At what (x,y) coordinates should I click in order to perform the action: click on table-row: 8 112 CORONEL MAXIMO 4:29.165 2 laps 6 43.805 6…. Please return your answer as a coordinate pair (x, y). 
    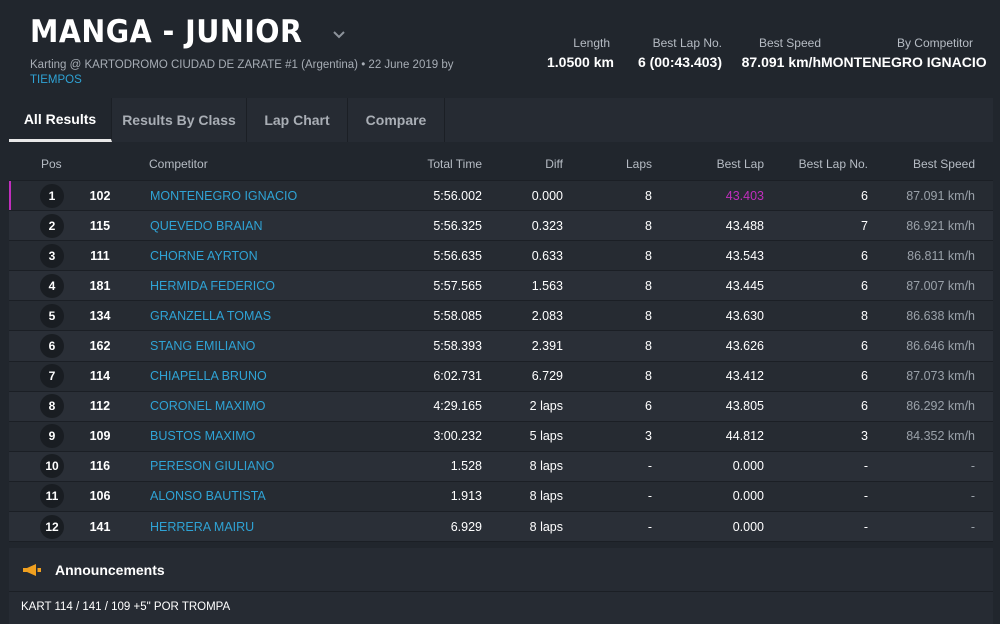
    Looking at the image, I should click on (501, 406).